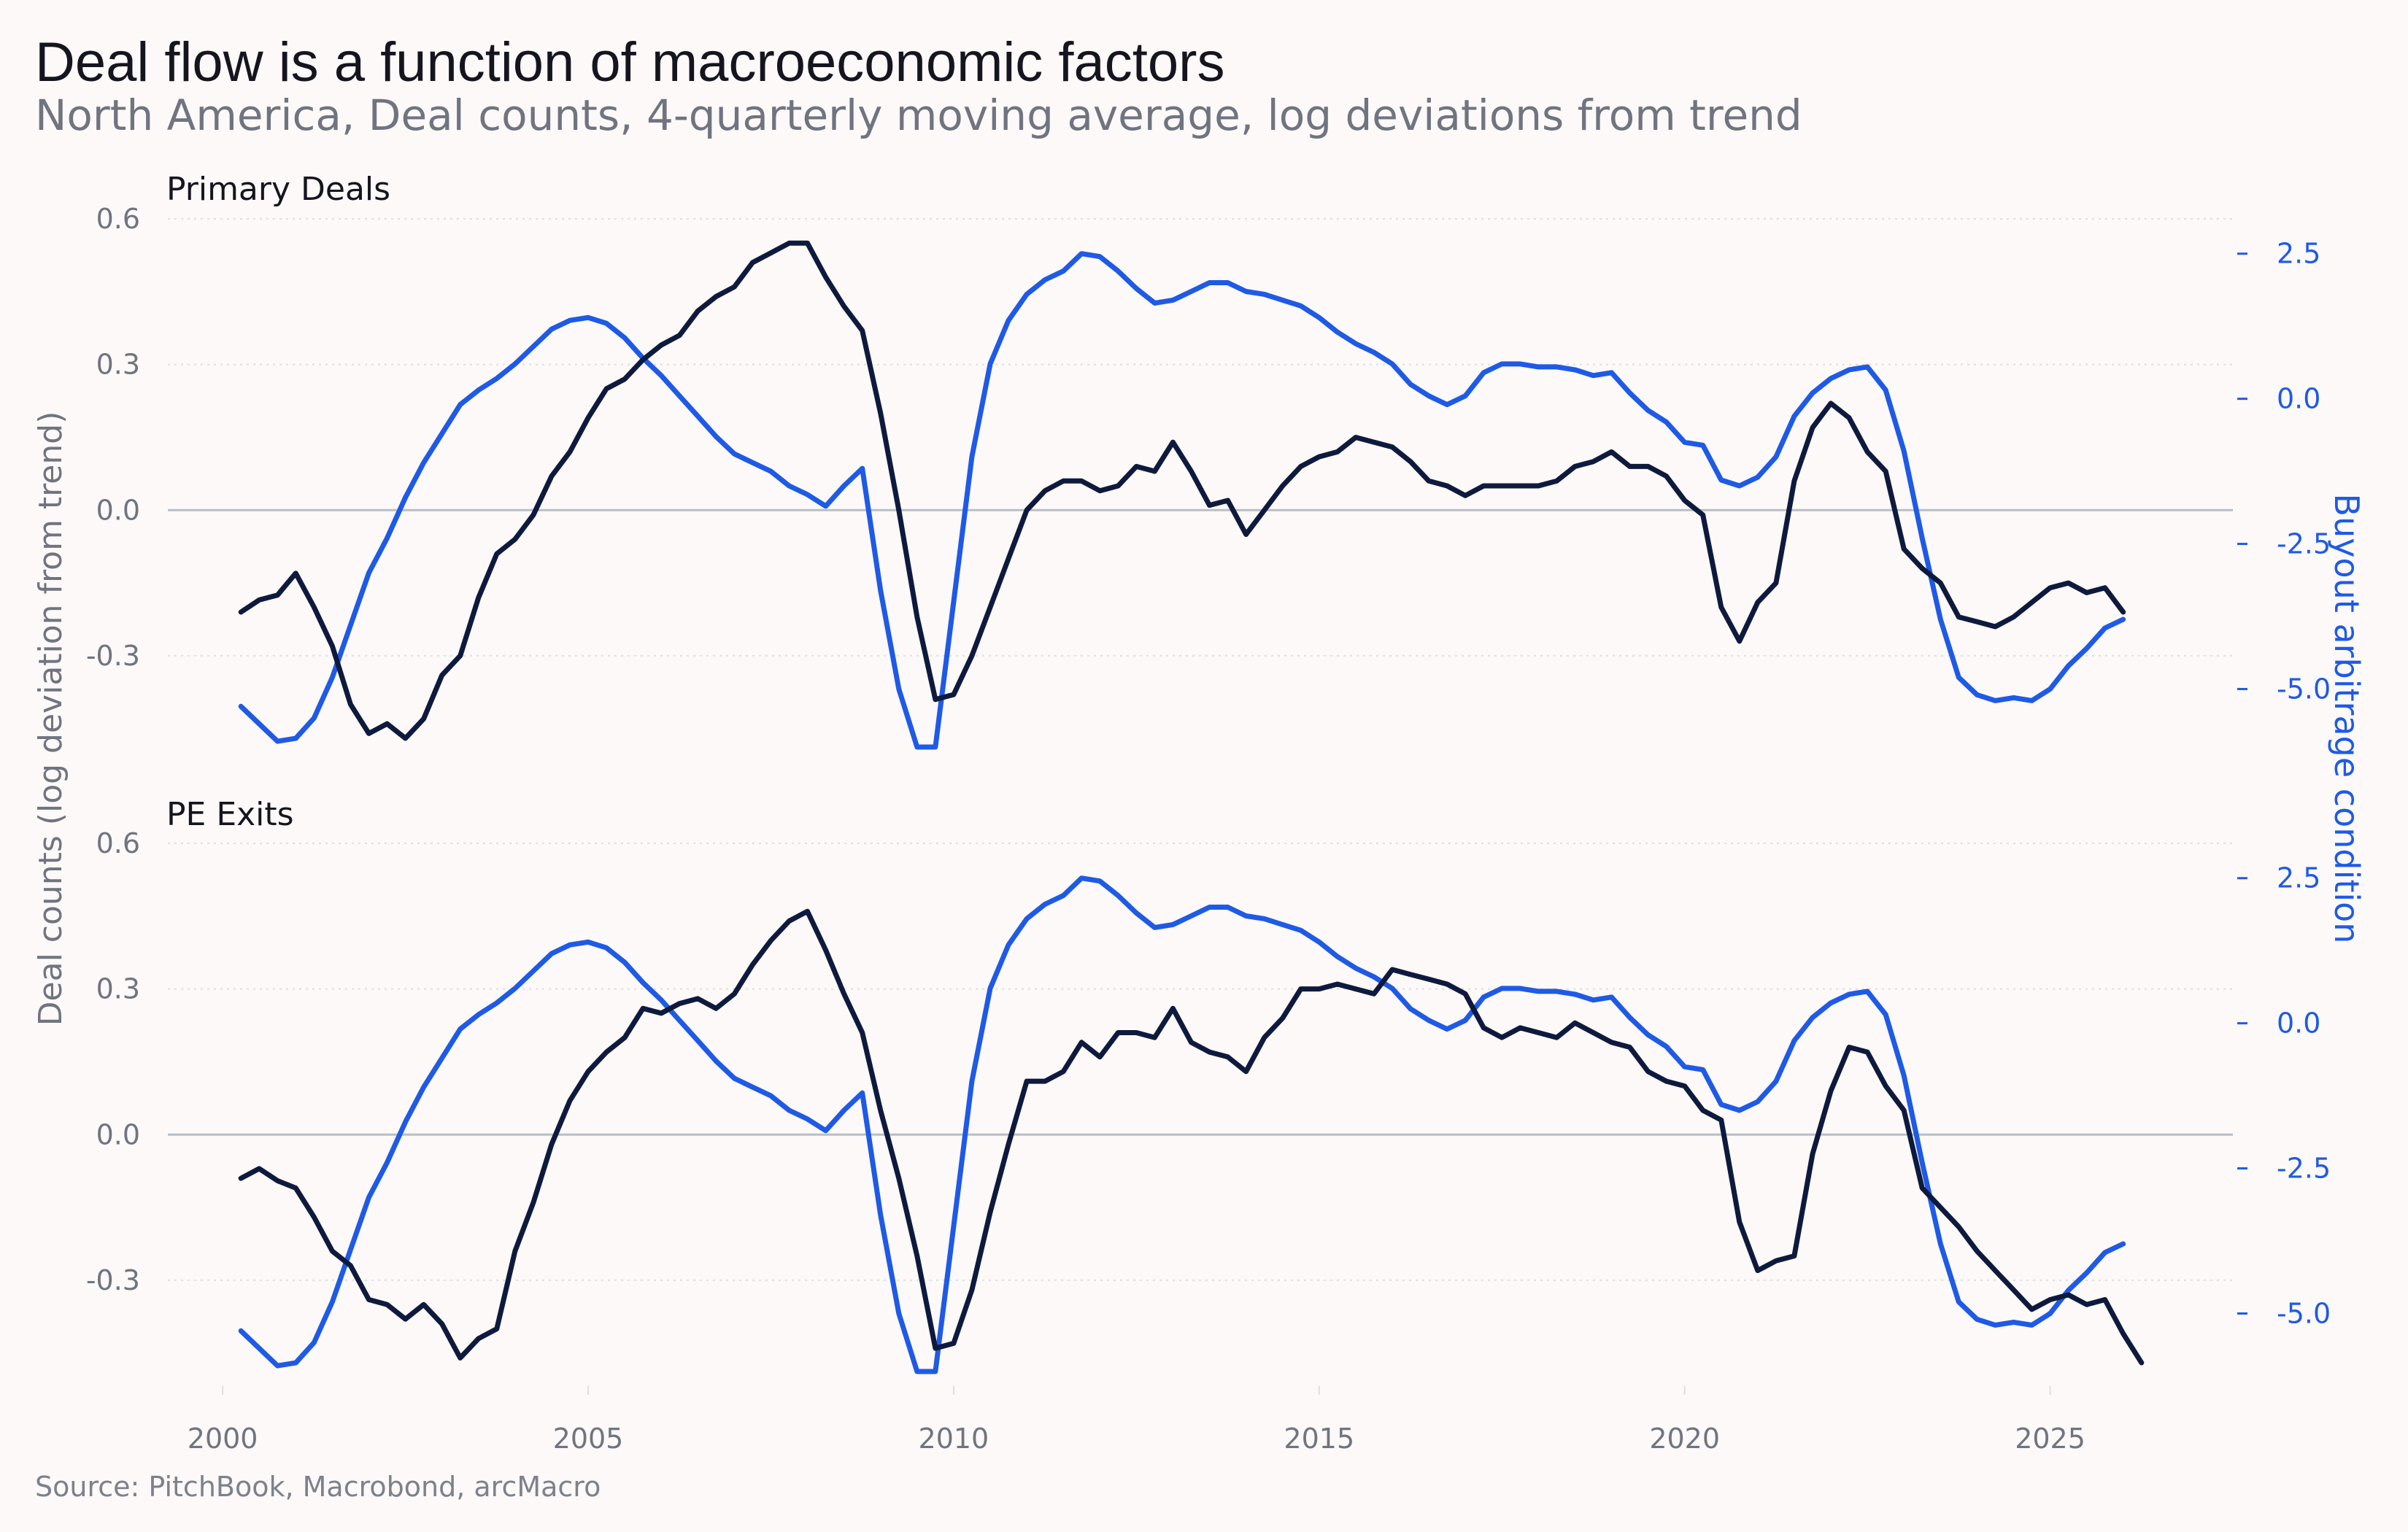 This screenshot has width=2408, height=1532. What do you see at coordinates (1684, 1439) in the screenshot?
I see `x-tick-label: 2020` at bounding box center [1684, 1439].